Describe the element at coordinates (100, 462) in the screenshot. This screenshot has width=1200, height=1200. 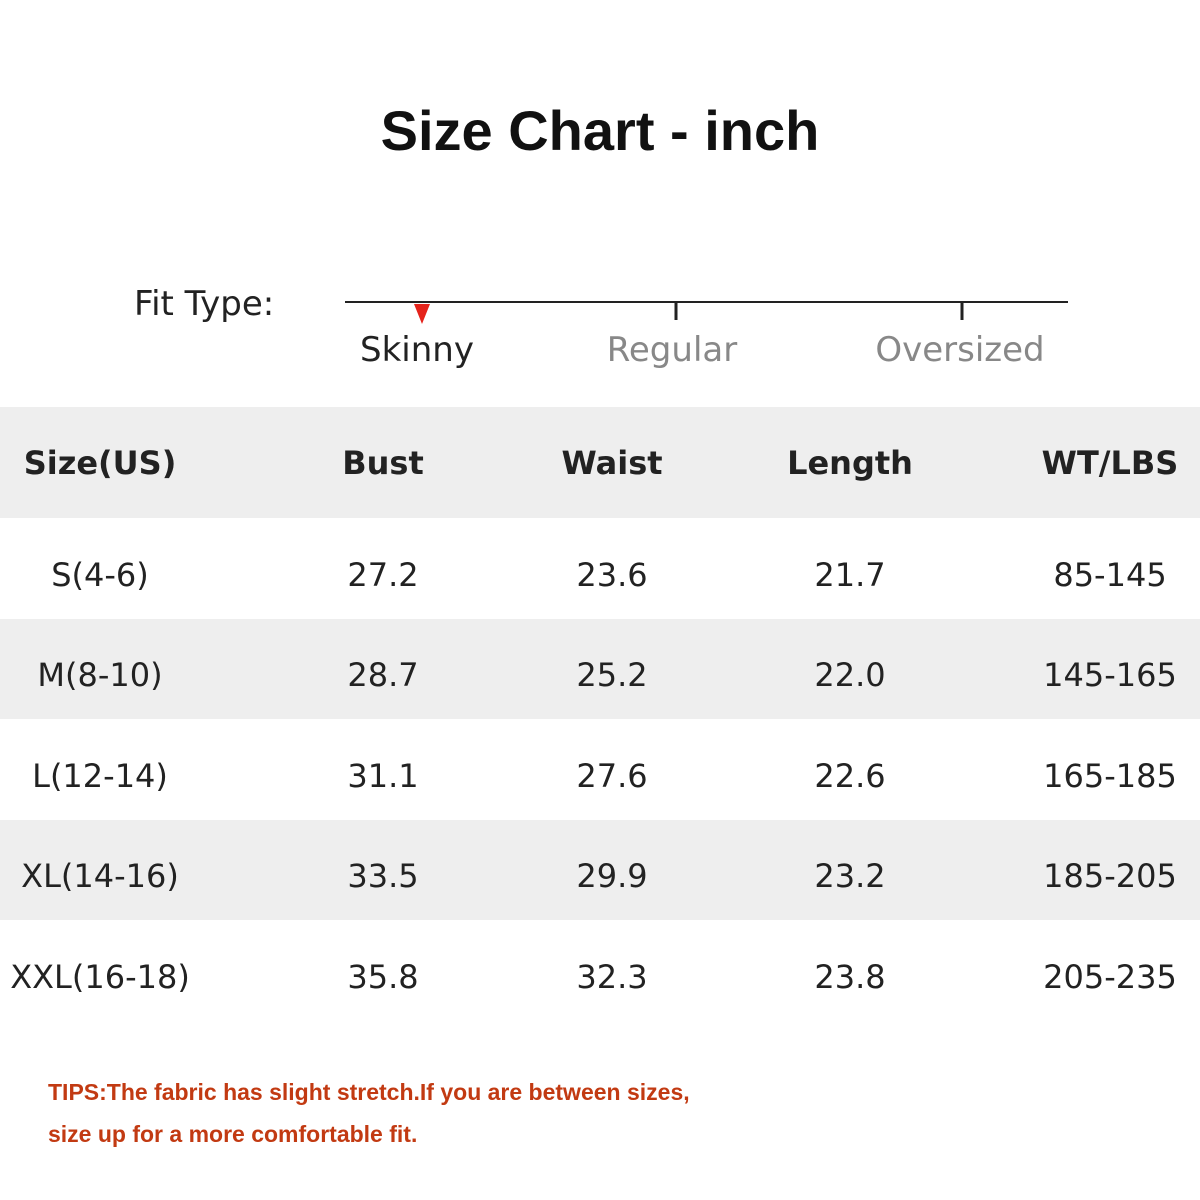
I see `column-header: Size(US)` at that location.